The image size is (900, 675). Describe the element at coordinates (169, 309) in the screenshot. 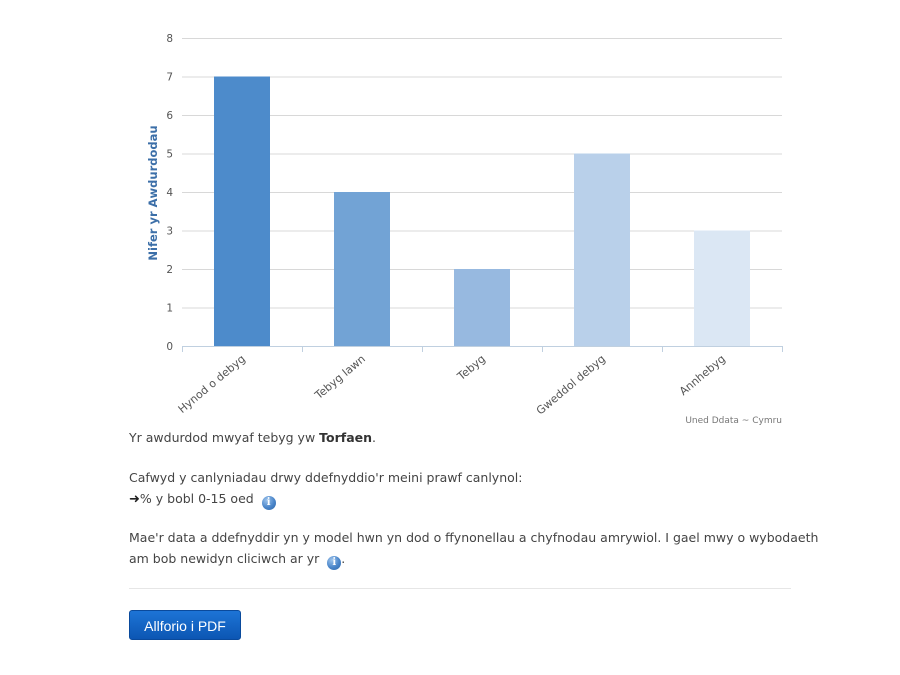

I see `y-tick-label: 1` at that location.